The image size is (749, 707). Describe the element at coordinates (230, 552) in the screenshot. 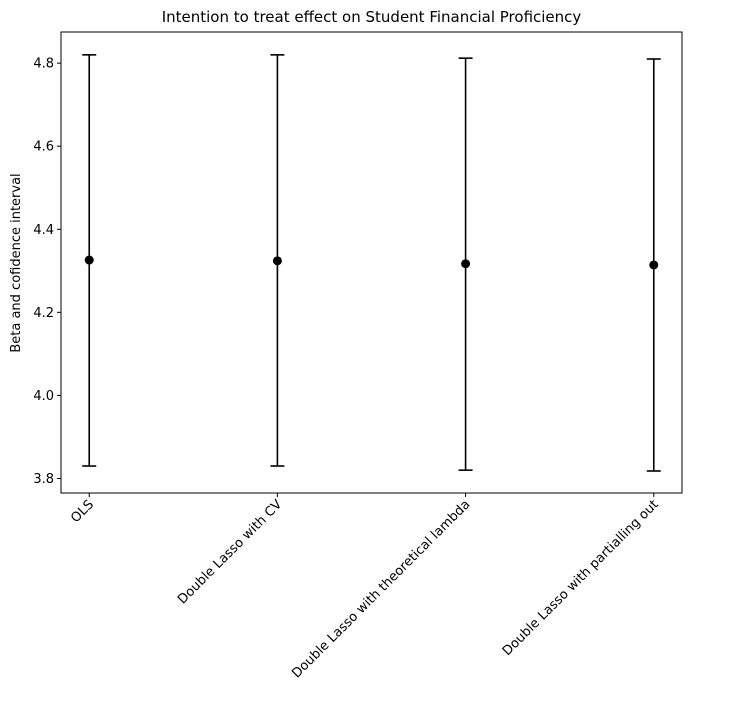

I see `x-tick-label: Double Lasso with CV` at that location.